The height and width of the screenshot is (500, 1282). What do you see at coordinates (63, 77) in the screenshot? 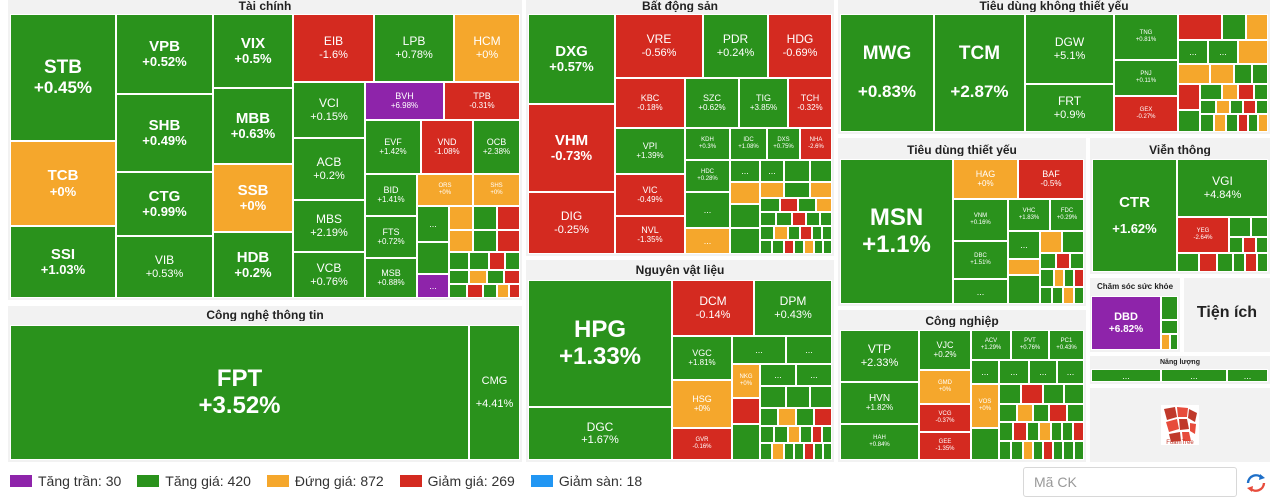
I see `tile-STB: STB +0.45%` at bounding box center [63, 77].